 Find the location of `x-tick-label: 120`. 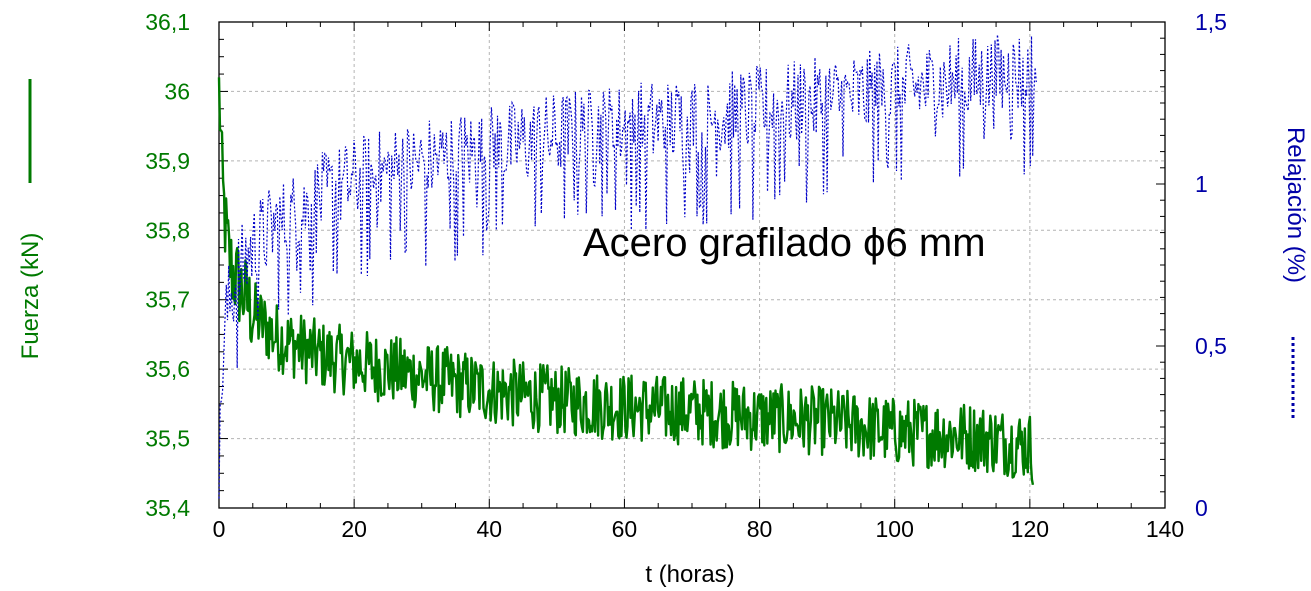

x-tick-label: 120 is located at coordinates (1030, 529).